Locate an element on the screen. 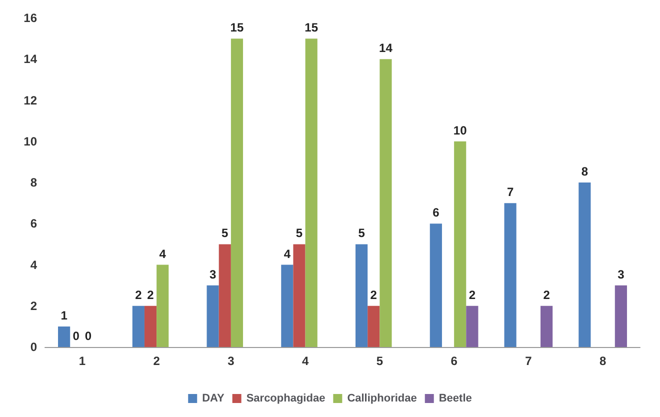  y-tick-label: 4 is located at coordinates (34, 265).